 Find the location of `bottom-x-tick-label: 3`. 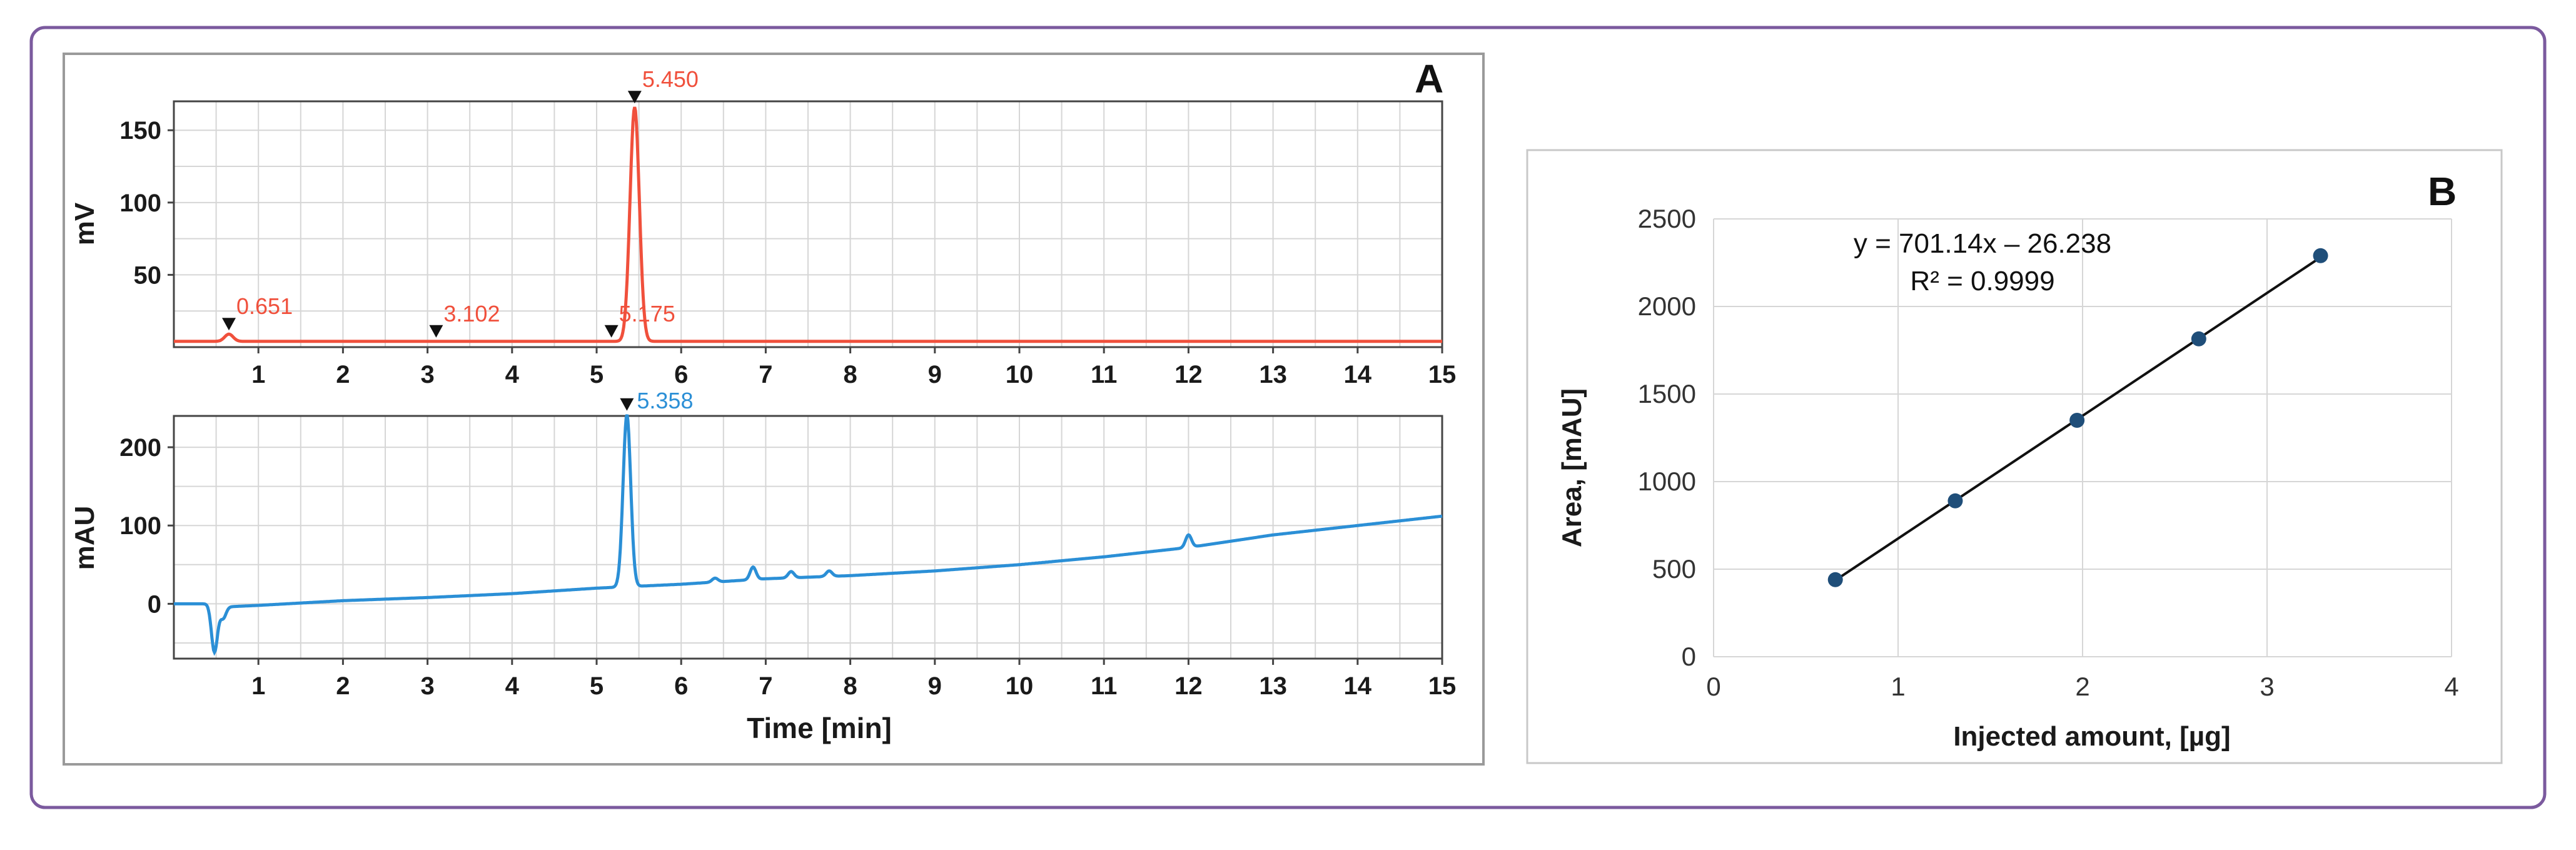

bottom-x-tick-label: 3 is located at coordinates (427, 686).